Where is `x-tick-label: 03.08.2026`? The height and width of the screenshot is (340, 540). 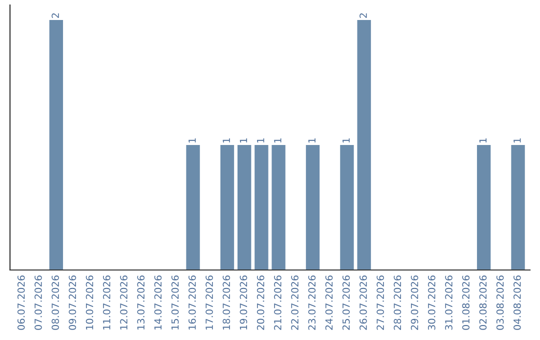 x-tick-label: 03.08.2026 is located at coordinates (500, 302).